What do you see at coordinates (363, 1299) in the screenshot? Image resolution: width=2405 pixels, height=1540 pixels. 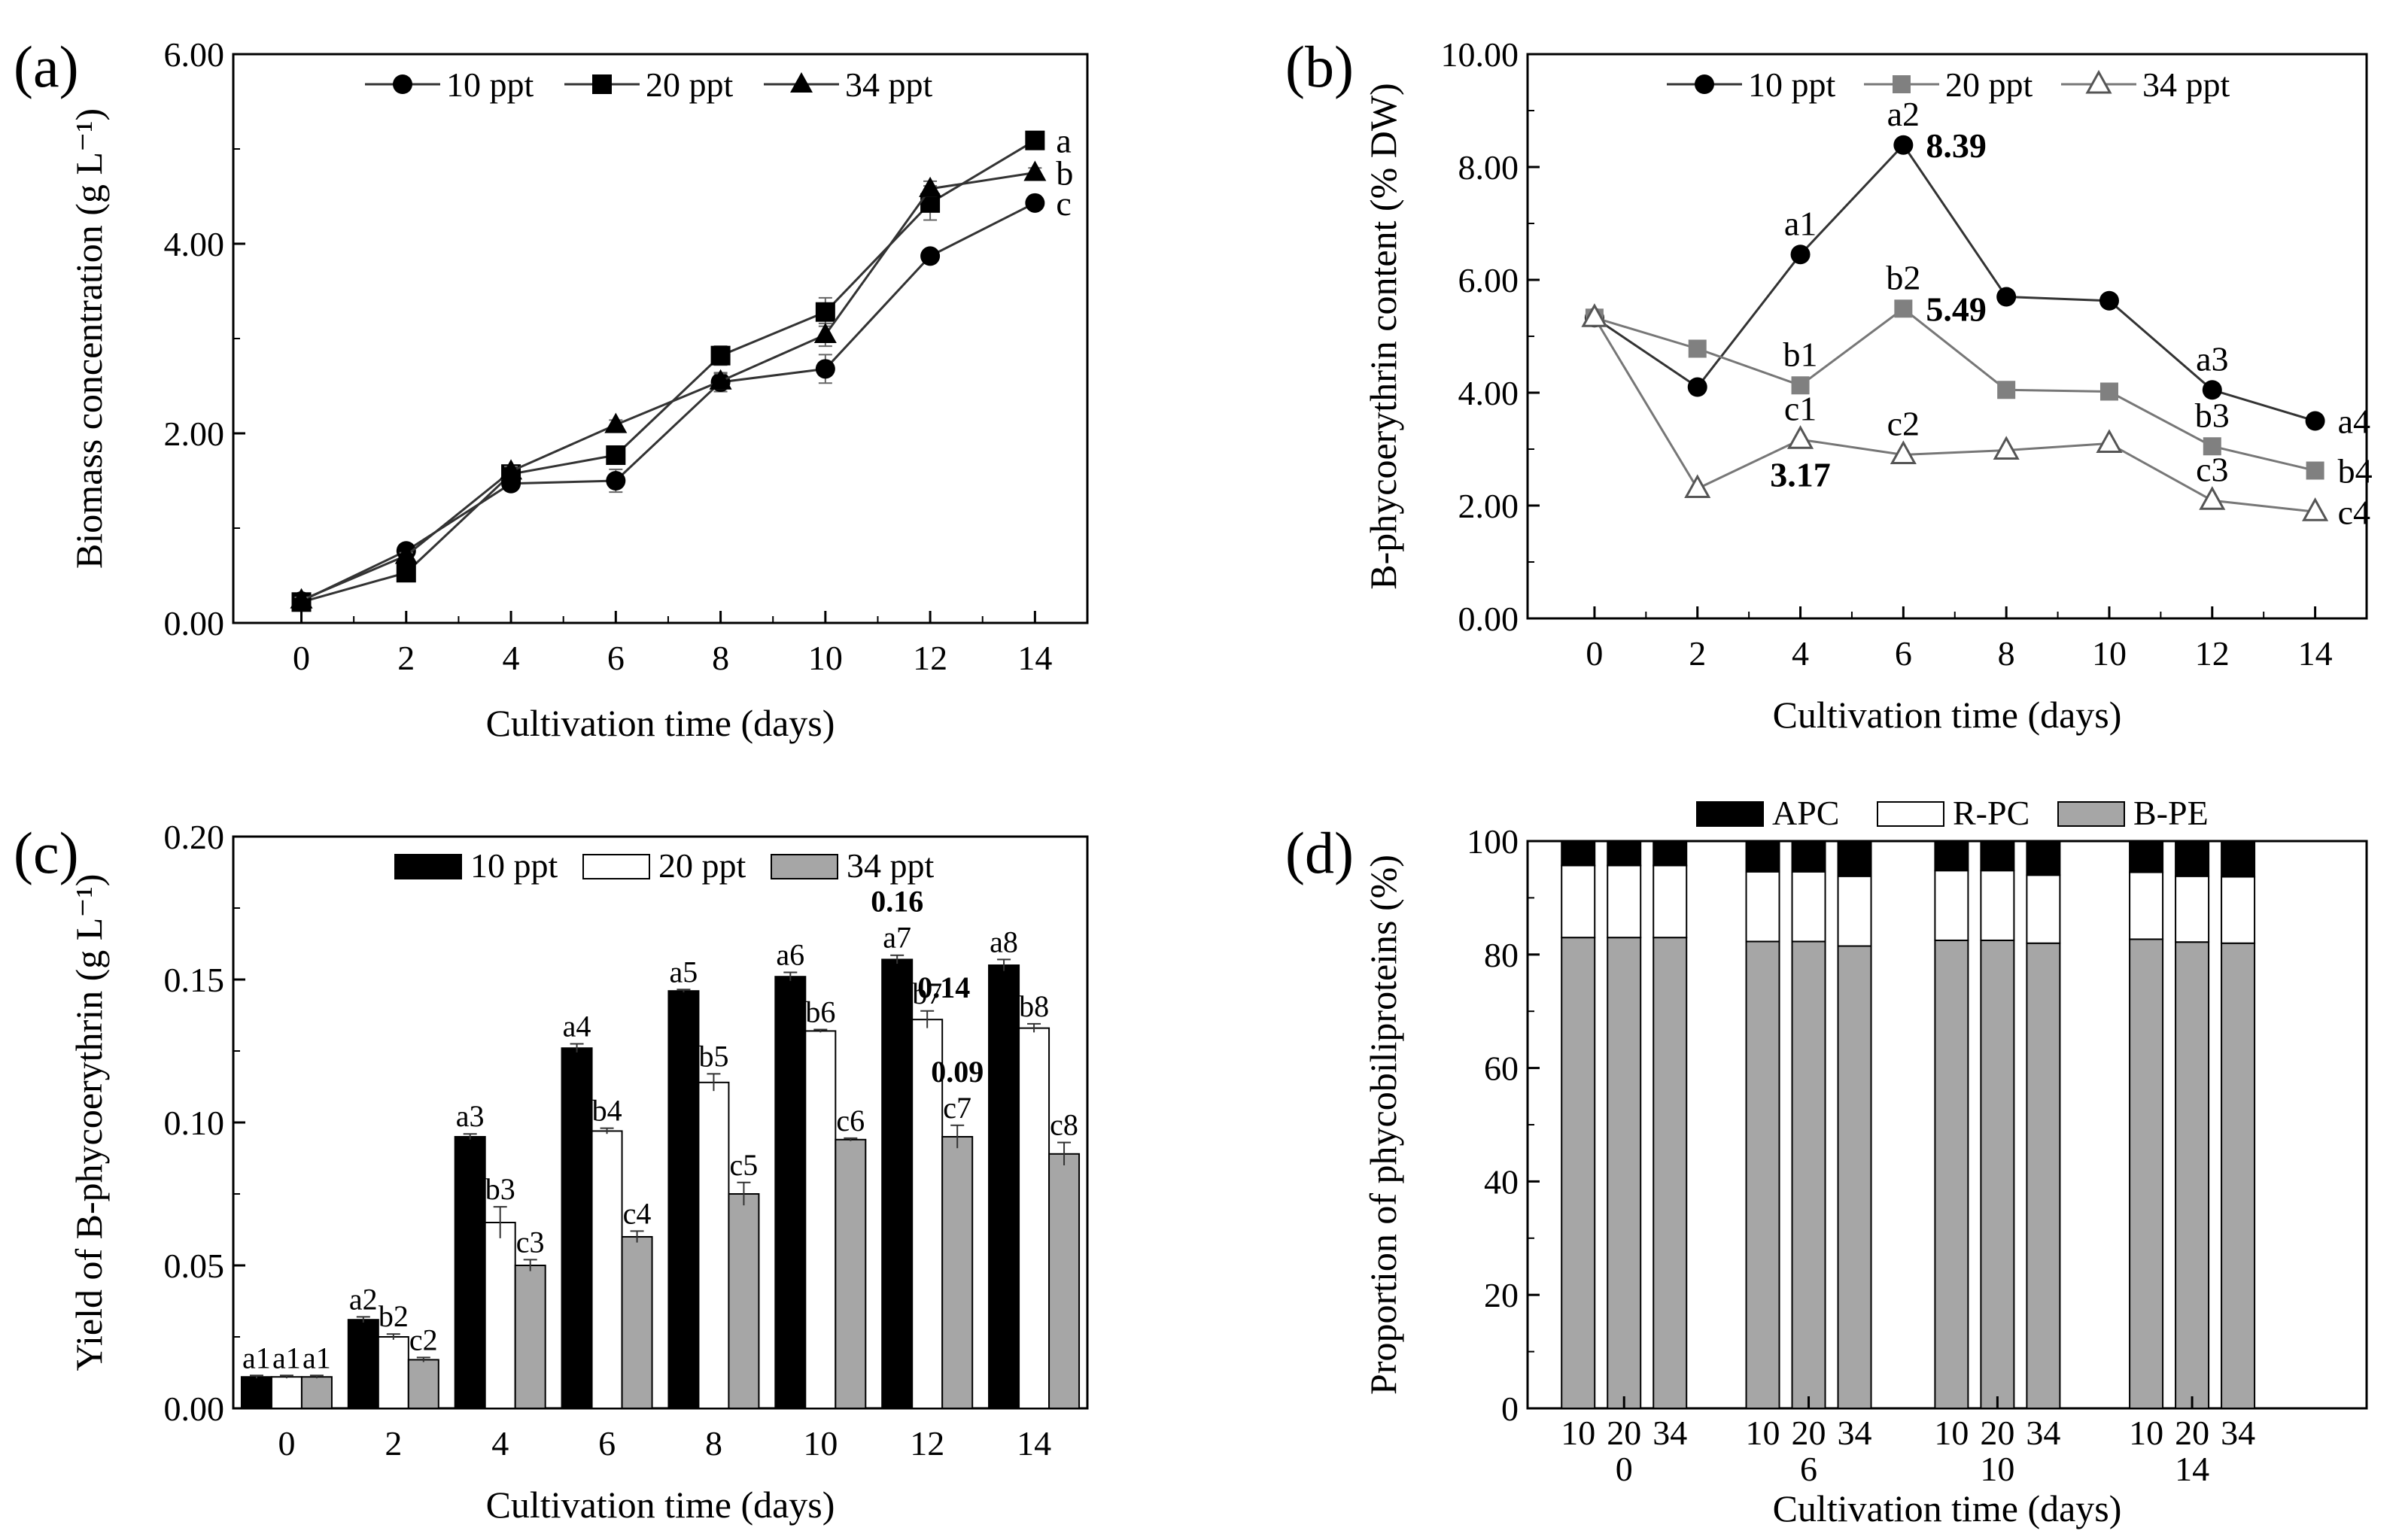 I see `significance-label: a2` at bounding box center [363, 1299].